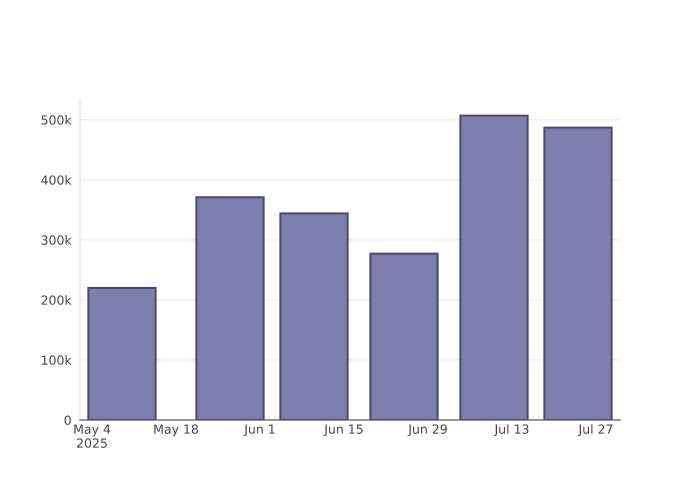 The image size is (700, 500). Describe the element at coordinates (56, 180) in the screenshot. I see `y-tick-label: 400k` at that location.